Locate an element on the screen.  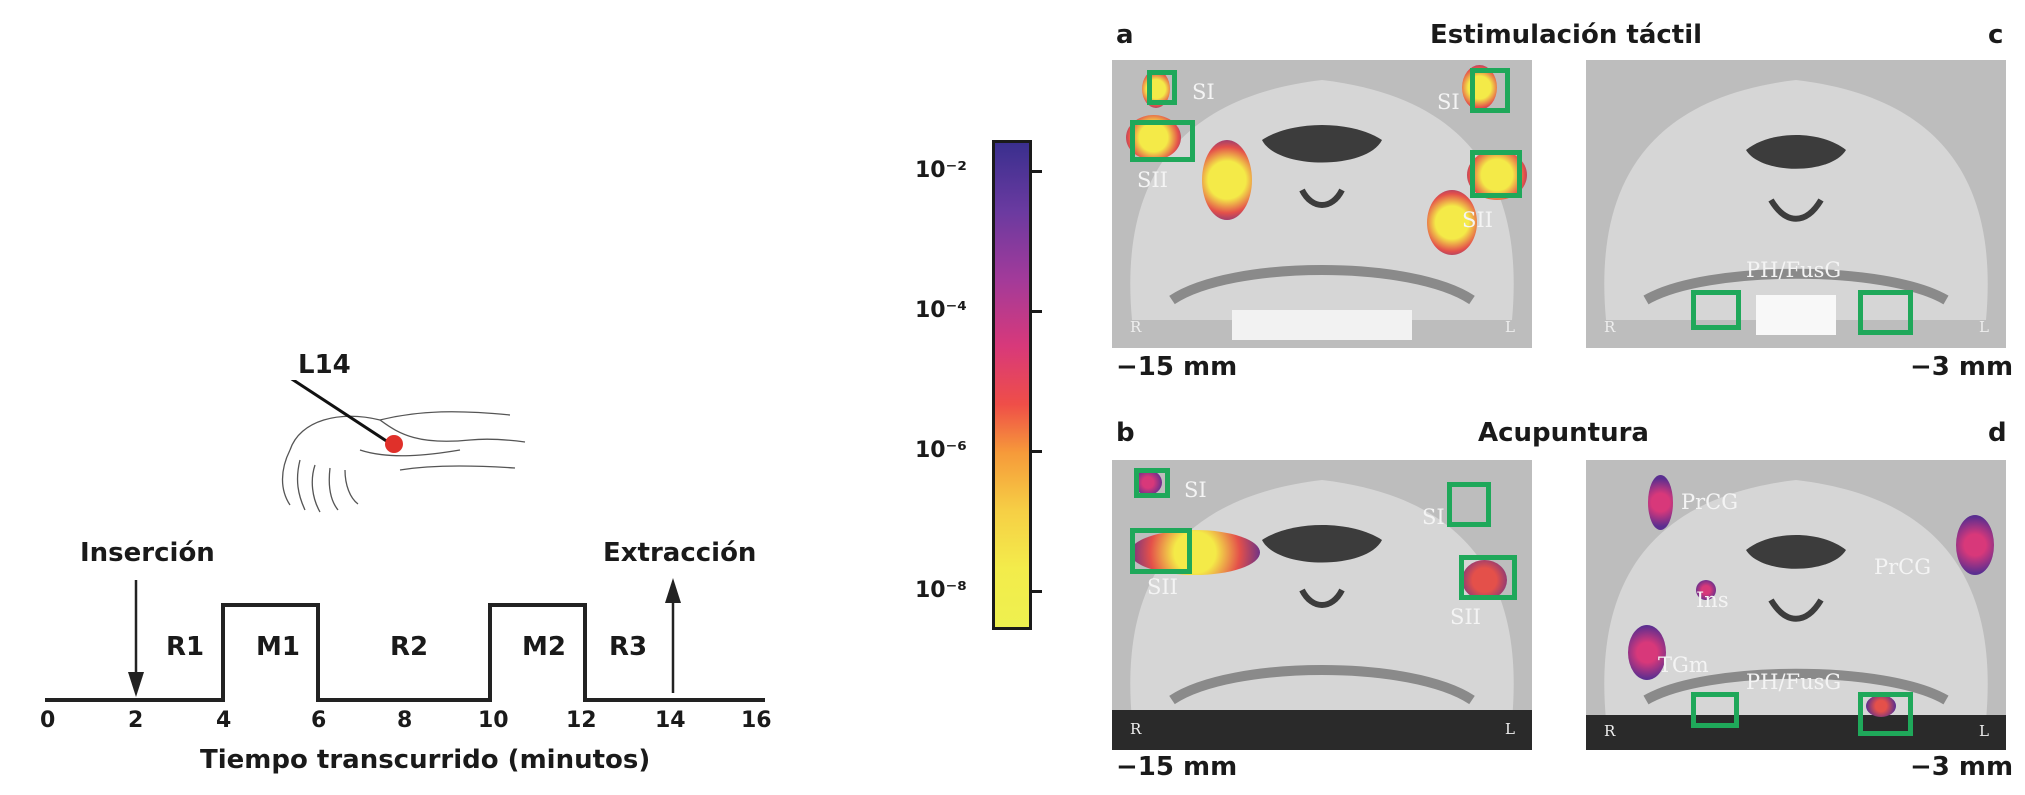
block-label: R2 is located at coordinates (409, 647).